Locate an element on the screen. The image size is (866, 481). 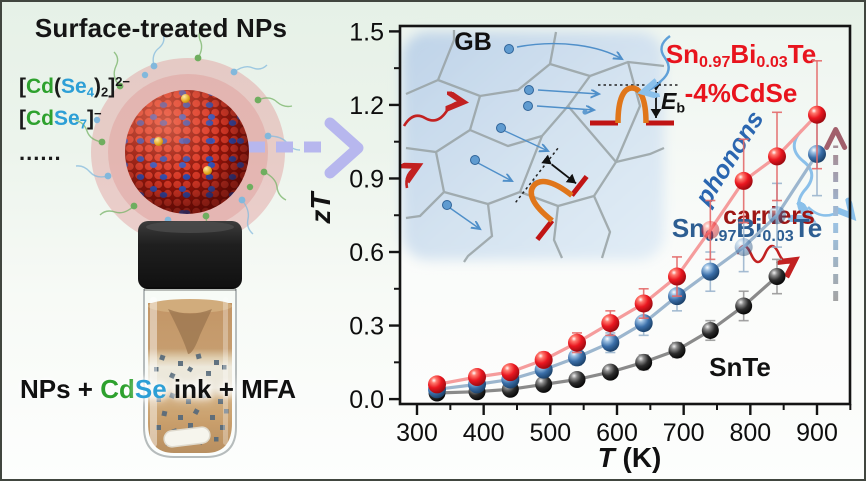
ink-label: NPs + CdSe ink + MFA is located at coordinates (157, 389).